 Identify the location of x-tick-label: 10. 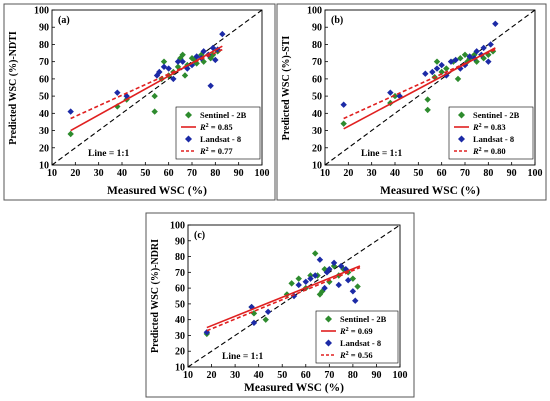
(188, 375).